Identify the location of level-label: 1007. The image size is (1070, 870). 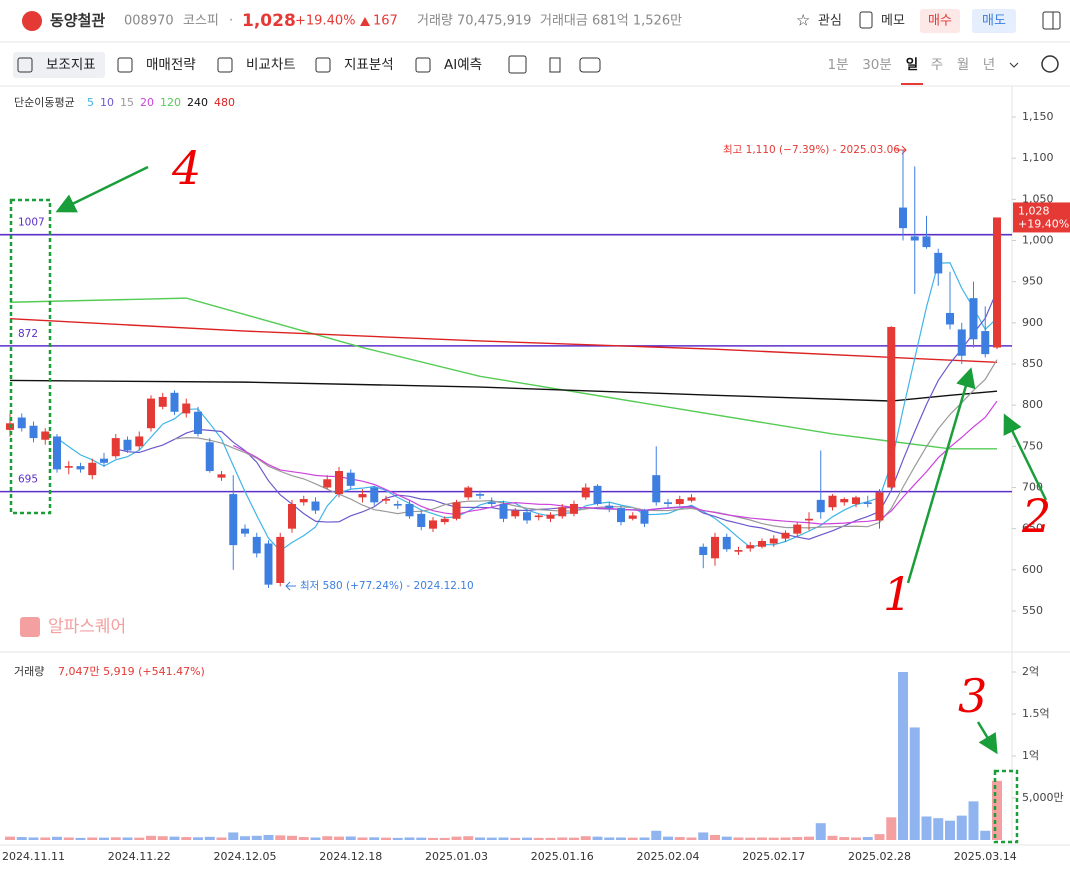
(31, 223).